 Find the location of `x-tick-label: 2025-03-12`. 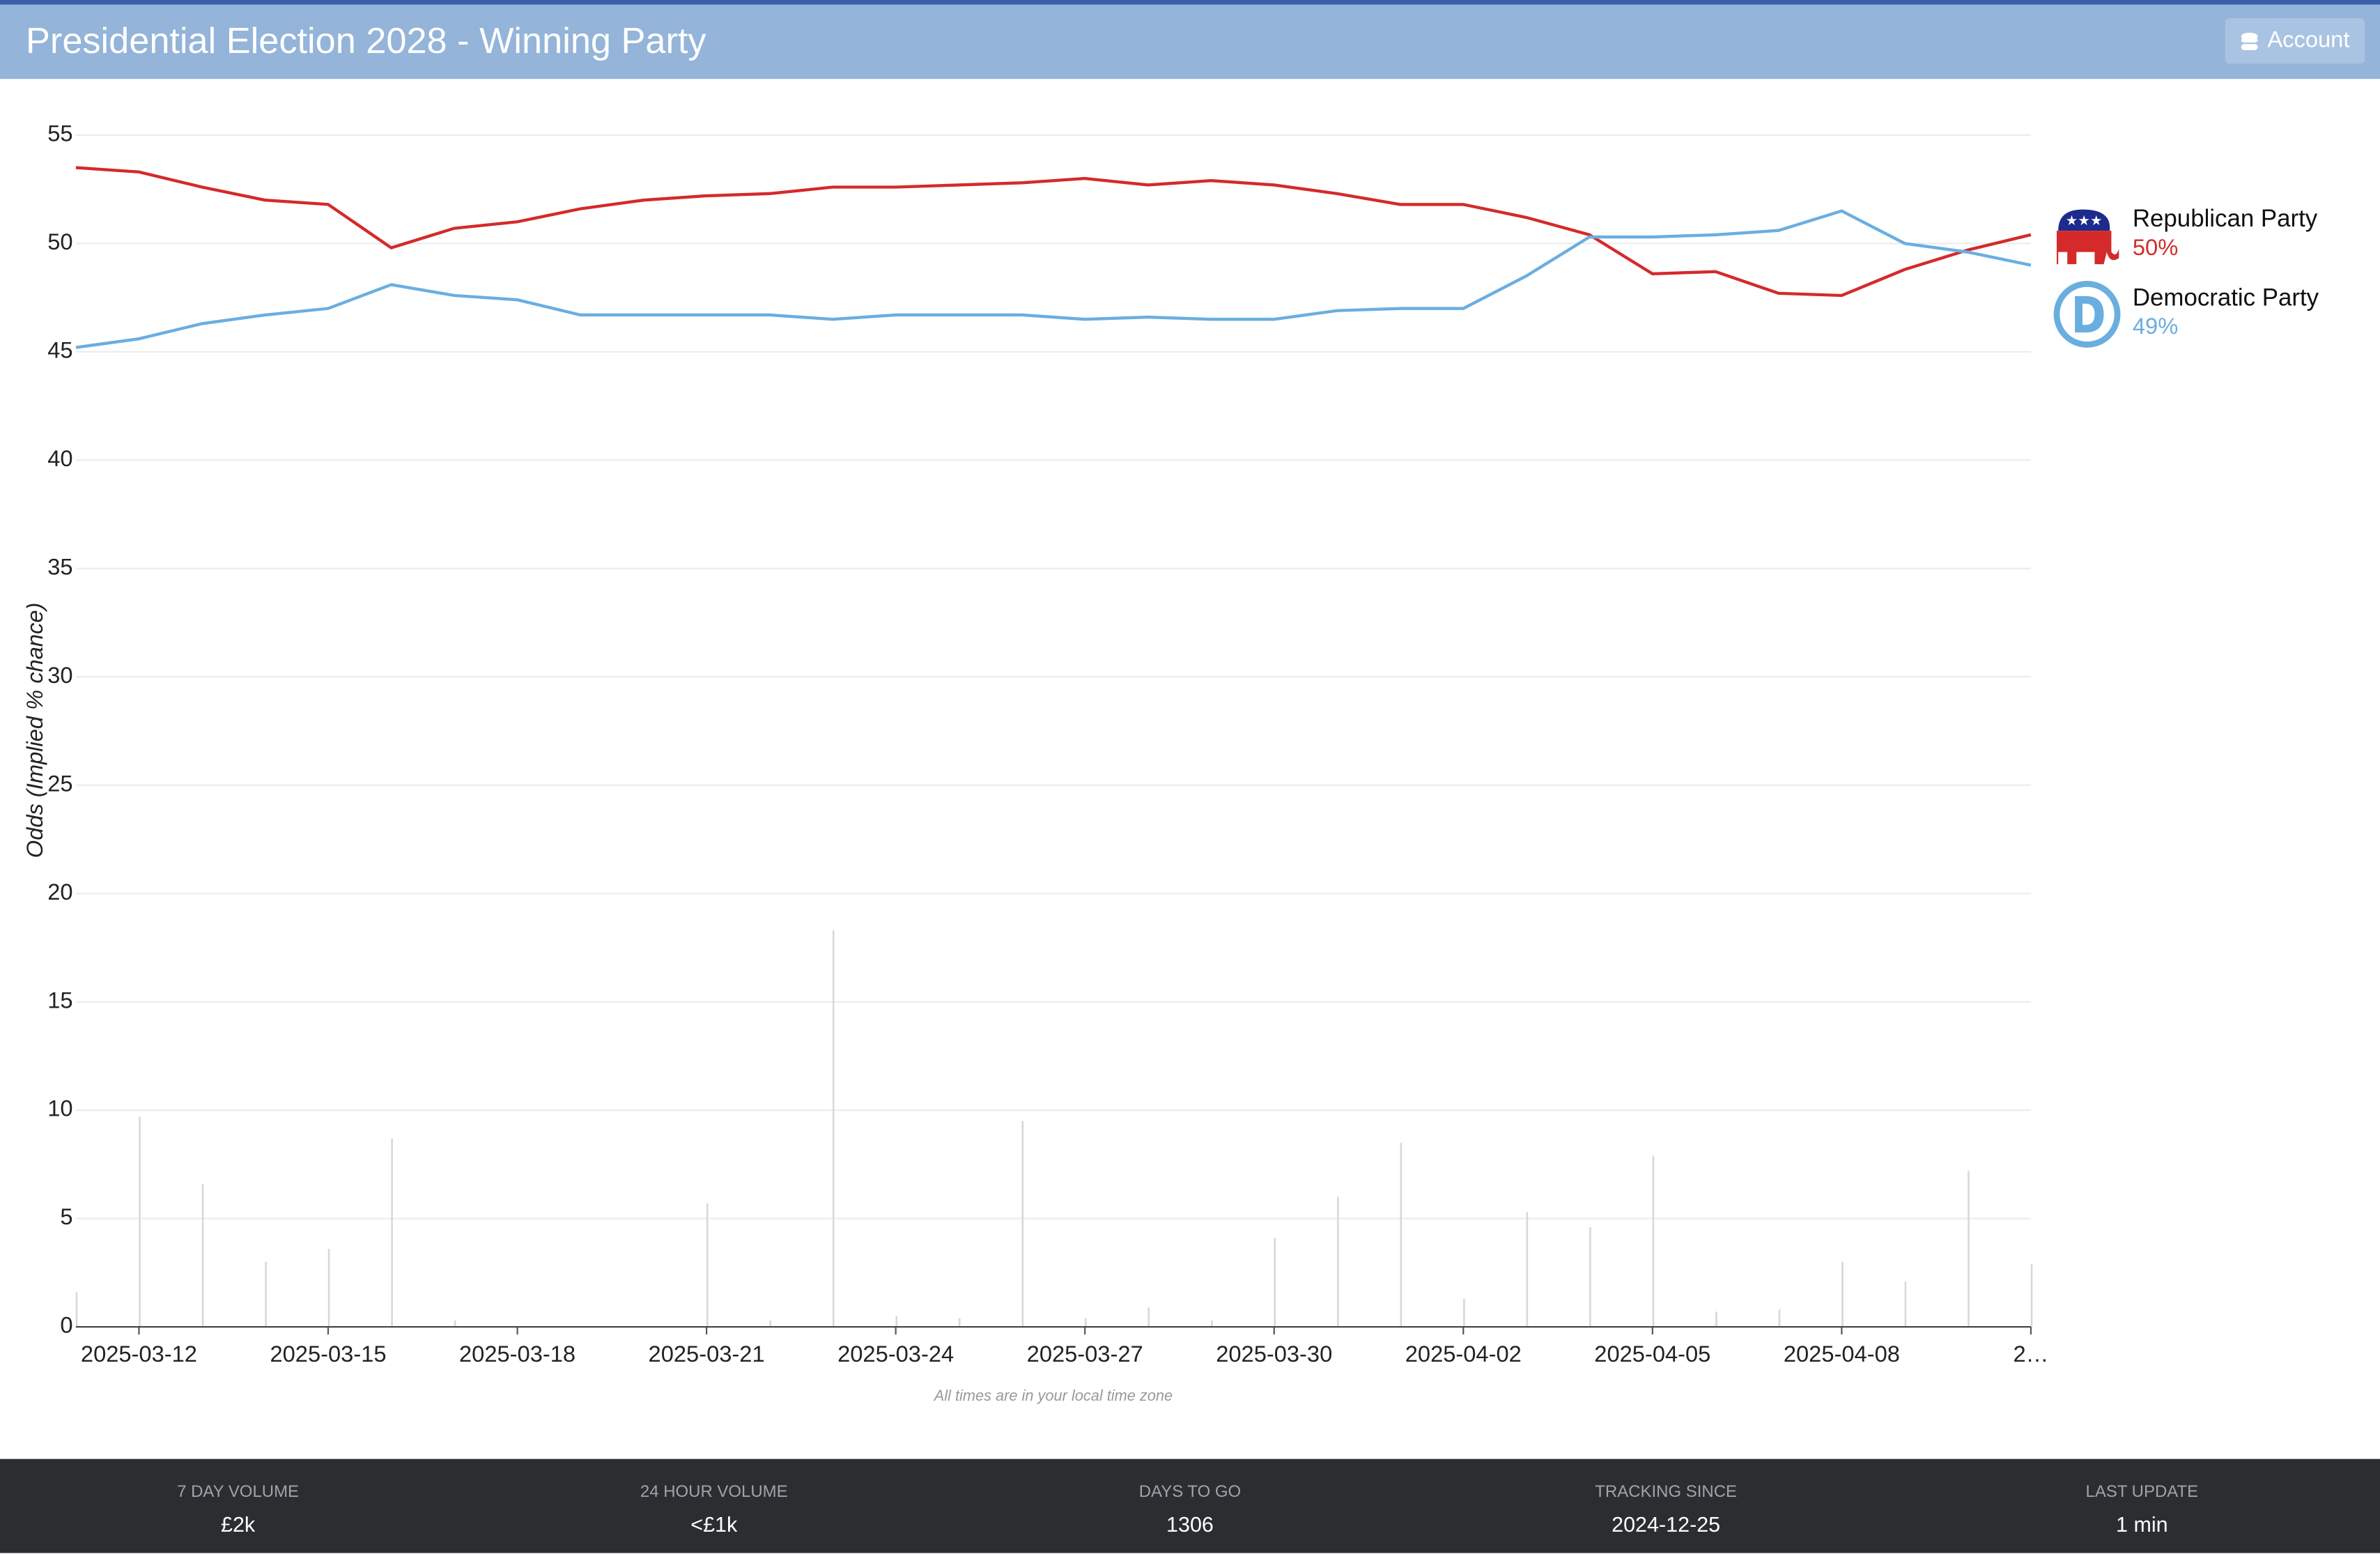

x-tick-label: 2025-03-12 is located at coordinates (139, 1354).